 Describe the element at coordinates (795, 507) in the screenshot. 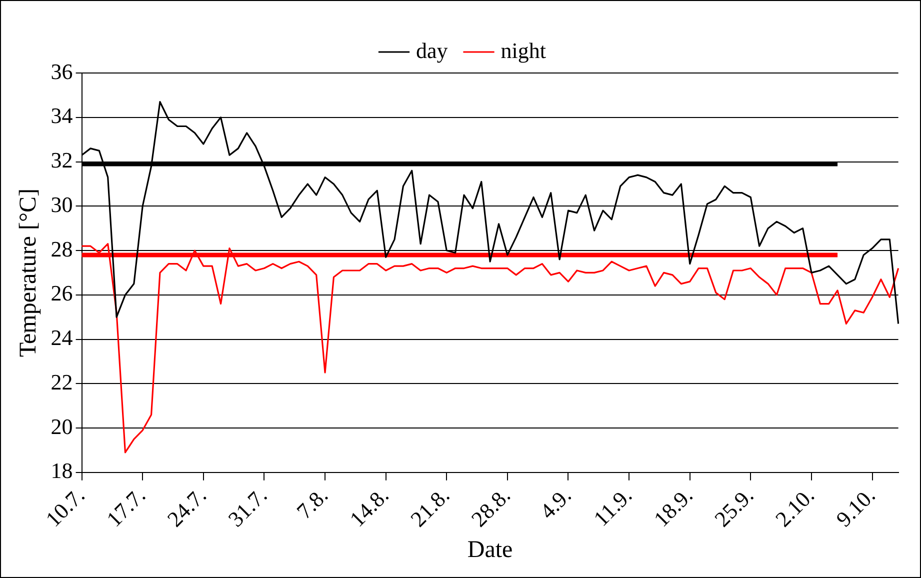

I see `x-tick-label: 2.10.` at that location.